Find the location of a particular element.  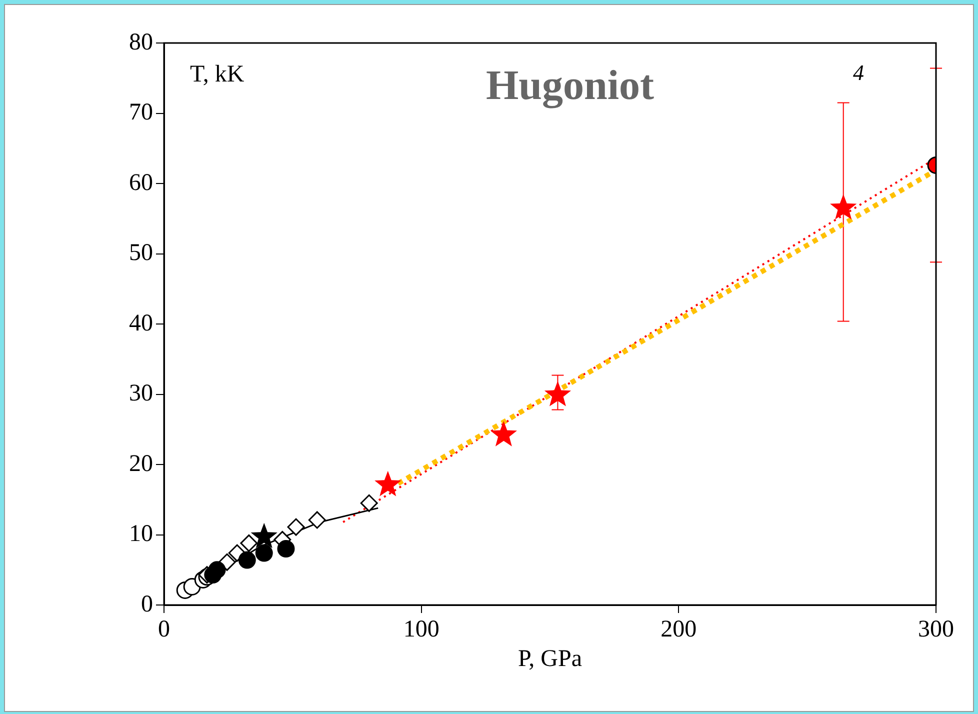

text: Hugoniot is located at coordinates (570, 85).